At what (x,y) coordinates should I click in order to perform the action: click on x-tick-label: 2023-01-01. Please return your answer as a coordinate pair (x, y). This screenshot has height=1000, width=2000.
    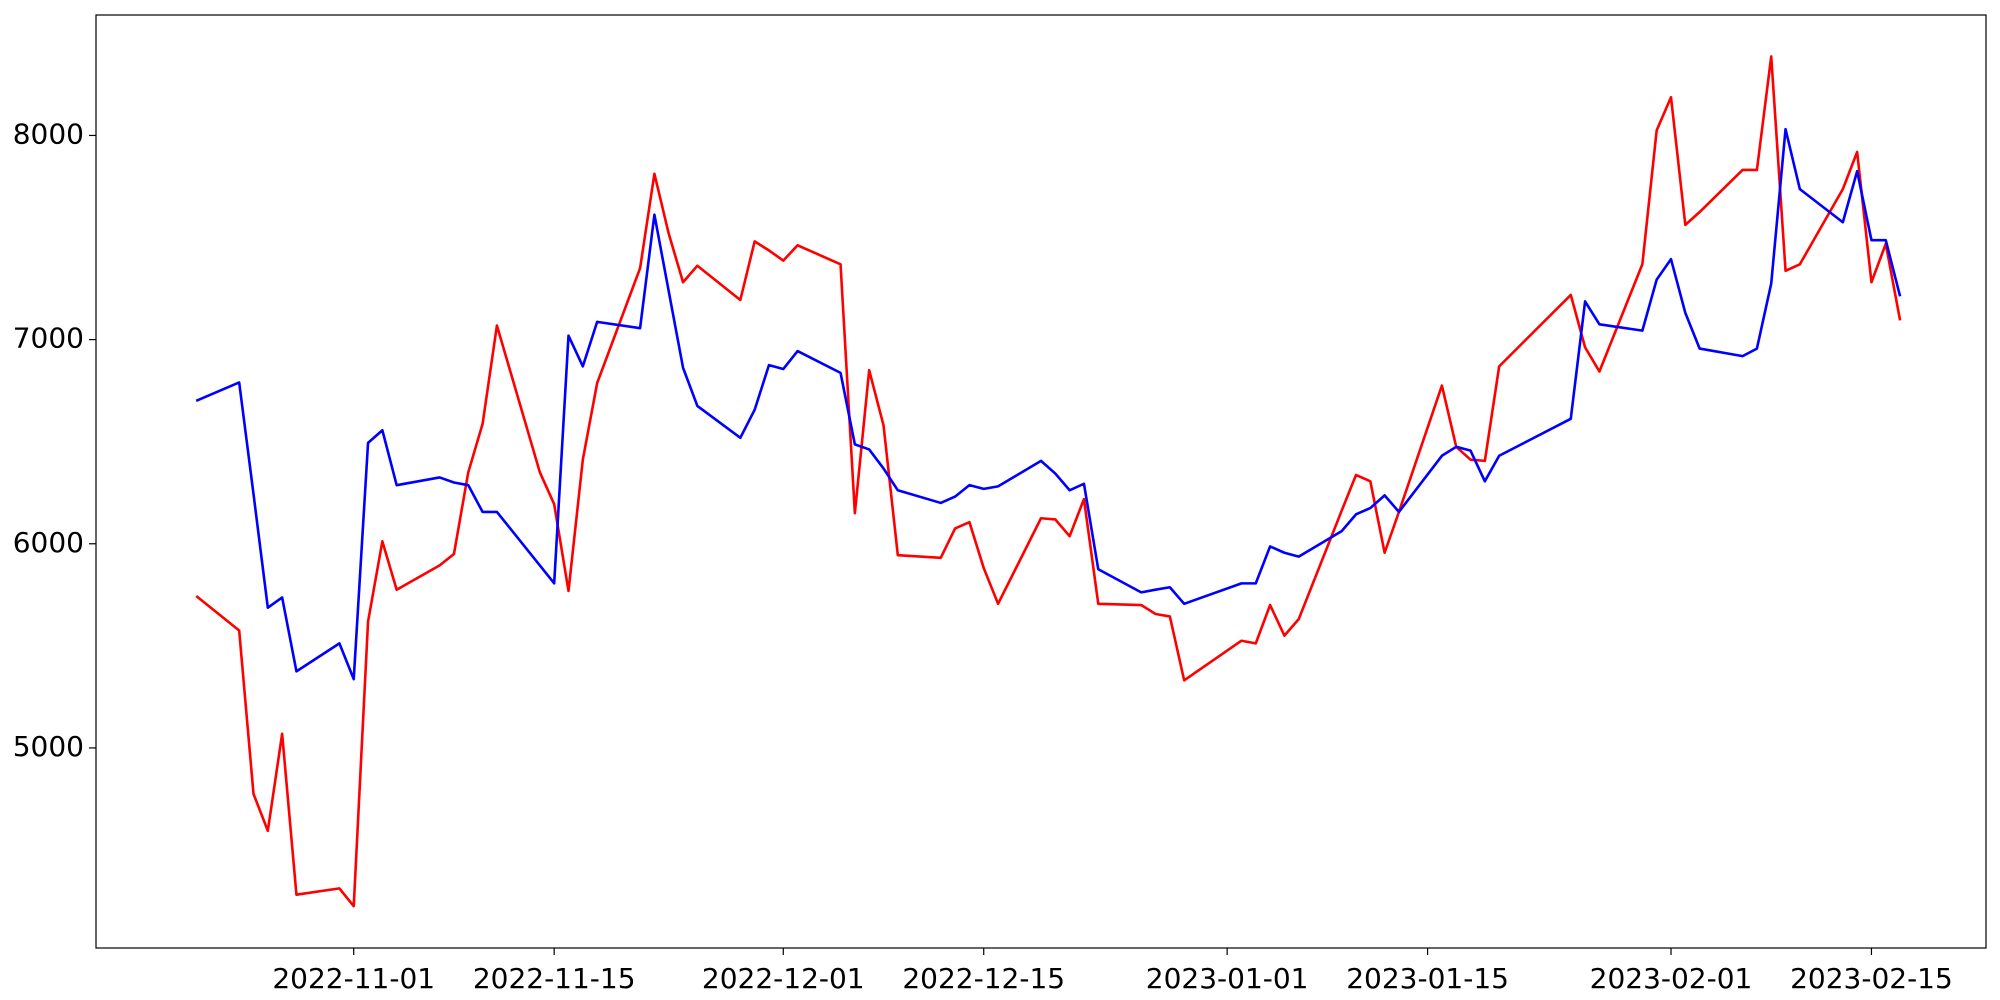
    Looking at the image, I should click on (1227, 978).